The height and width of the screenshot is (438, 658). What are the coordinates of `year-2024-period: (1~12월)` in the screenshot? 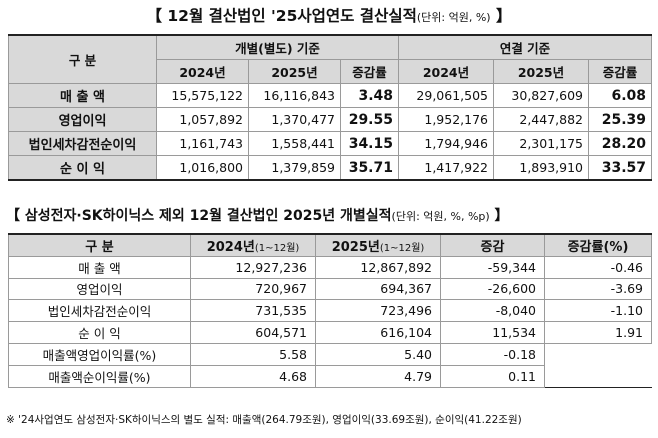 It's located at (277, 248).